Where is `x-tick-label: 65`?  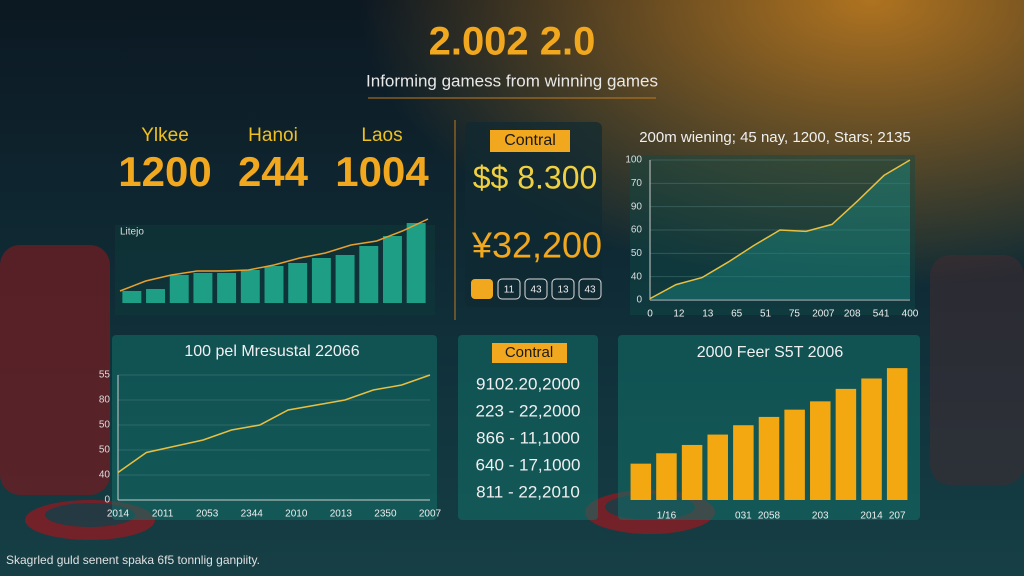
x-tick-label: 65 is located at coordinates (737, 314).